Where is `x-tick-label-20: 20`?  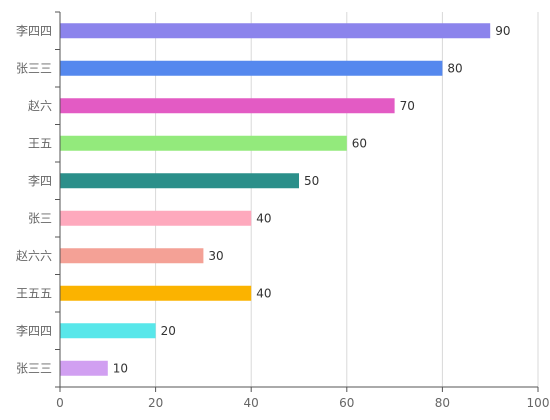 x-tick-label-20: 20 is located at coordinates (155, 403).